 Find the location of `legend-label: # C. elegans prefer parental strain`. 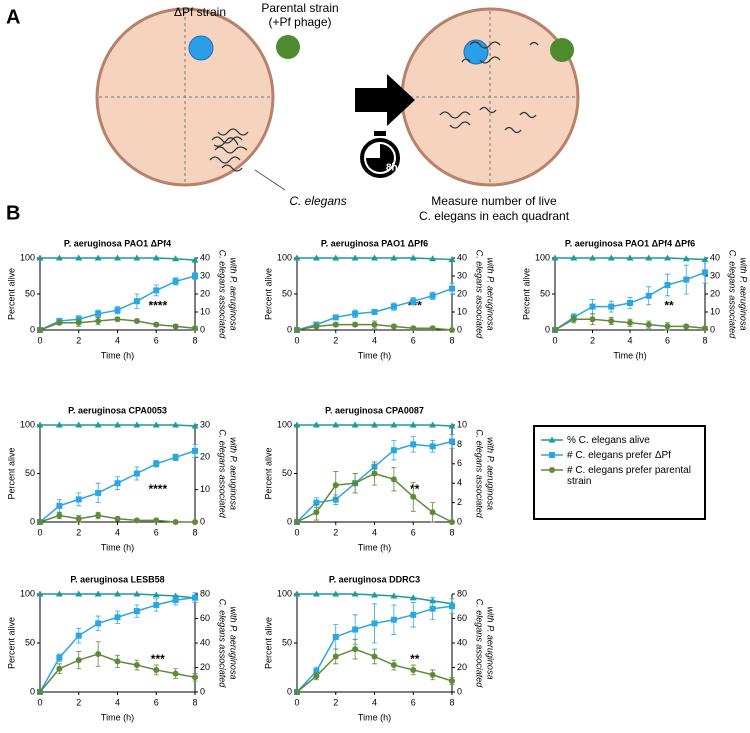

legend-label: # C. elegans prefer parental strain is located at coordinates (629, 476).